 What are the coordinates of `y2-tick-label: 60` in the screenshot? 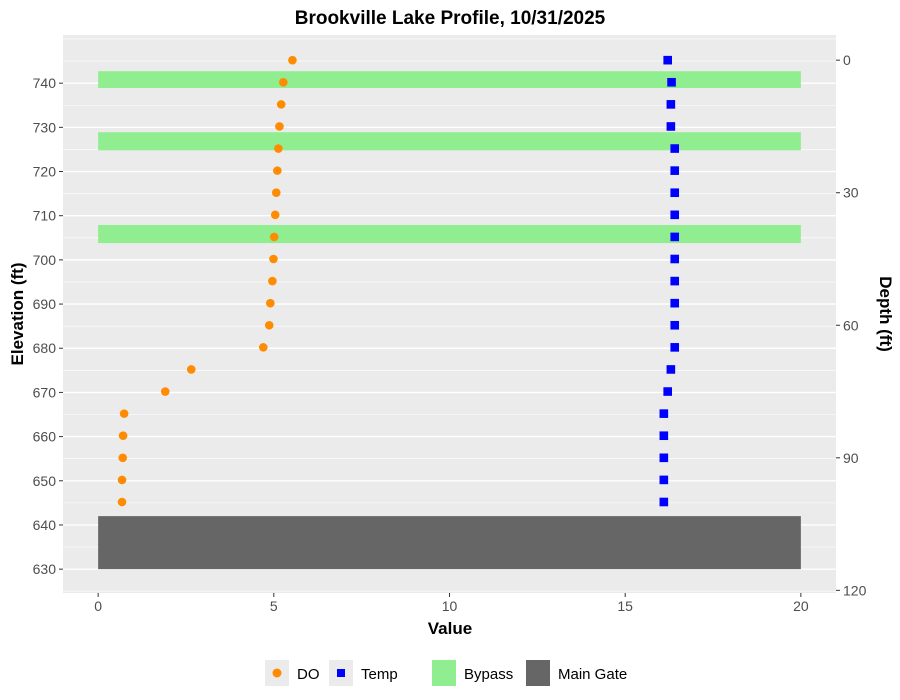 It's located at (851, 325).